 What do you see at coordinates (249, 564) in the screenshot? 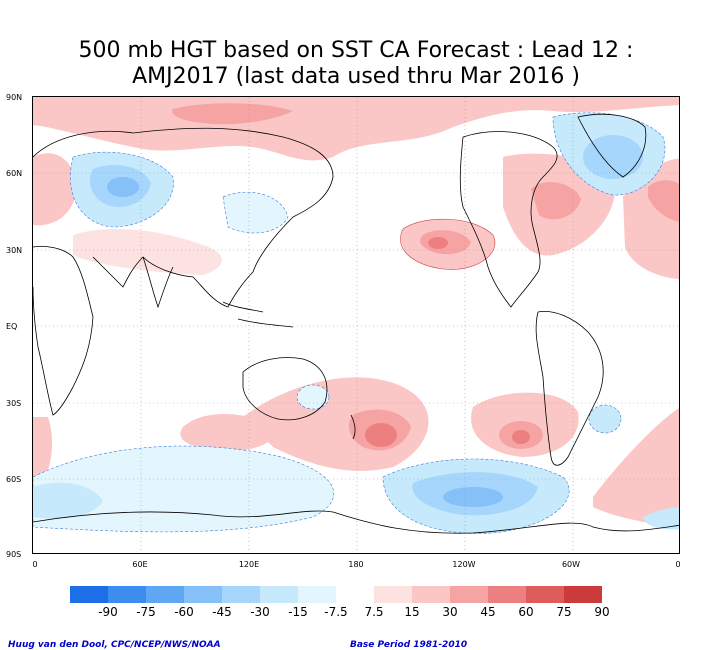
I see `lon-label-120e: 120E` at bounding box center [249, 564].